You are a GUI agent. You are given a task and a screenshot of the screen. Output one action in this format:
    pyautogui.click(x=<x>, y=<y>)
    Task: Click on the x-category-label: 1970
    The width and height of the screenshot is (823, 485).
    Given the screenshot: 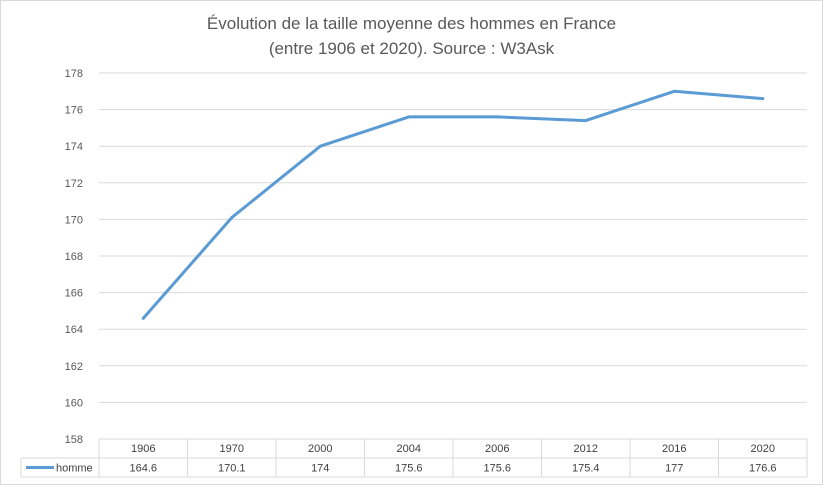 What is the action you would take?
    pyautogui.click(x=232, y=449)
    